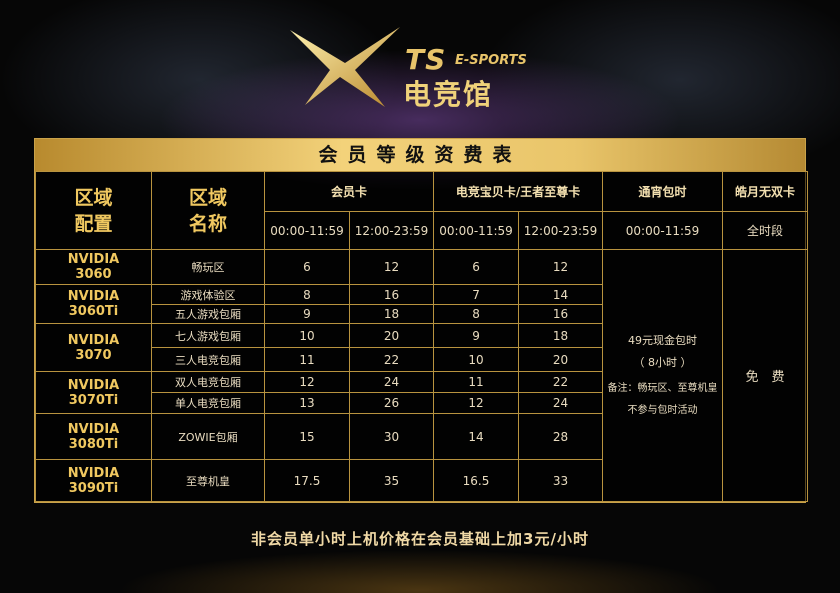 This screenshot has width=840, height=593. I want to click on overnight-hours: （ 8小时 ）, so click(662, 362).